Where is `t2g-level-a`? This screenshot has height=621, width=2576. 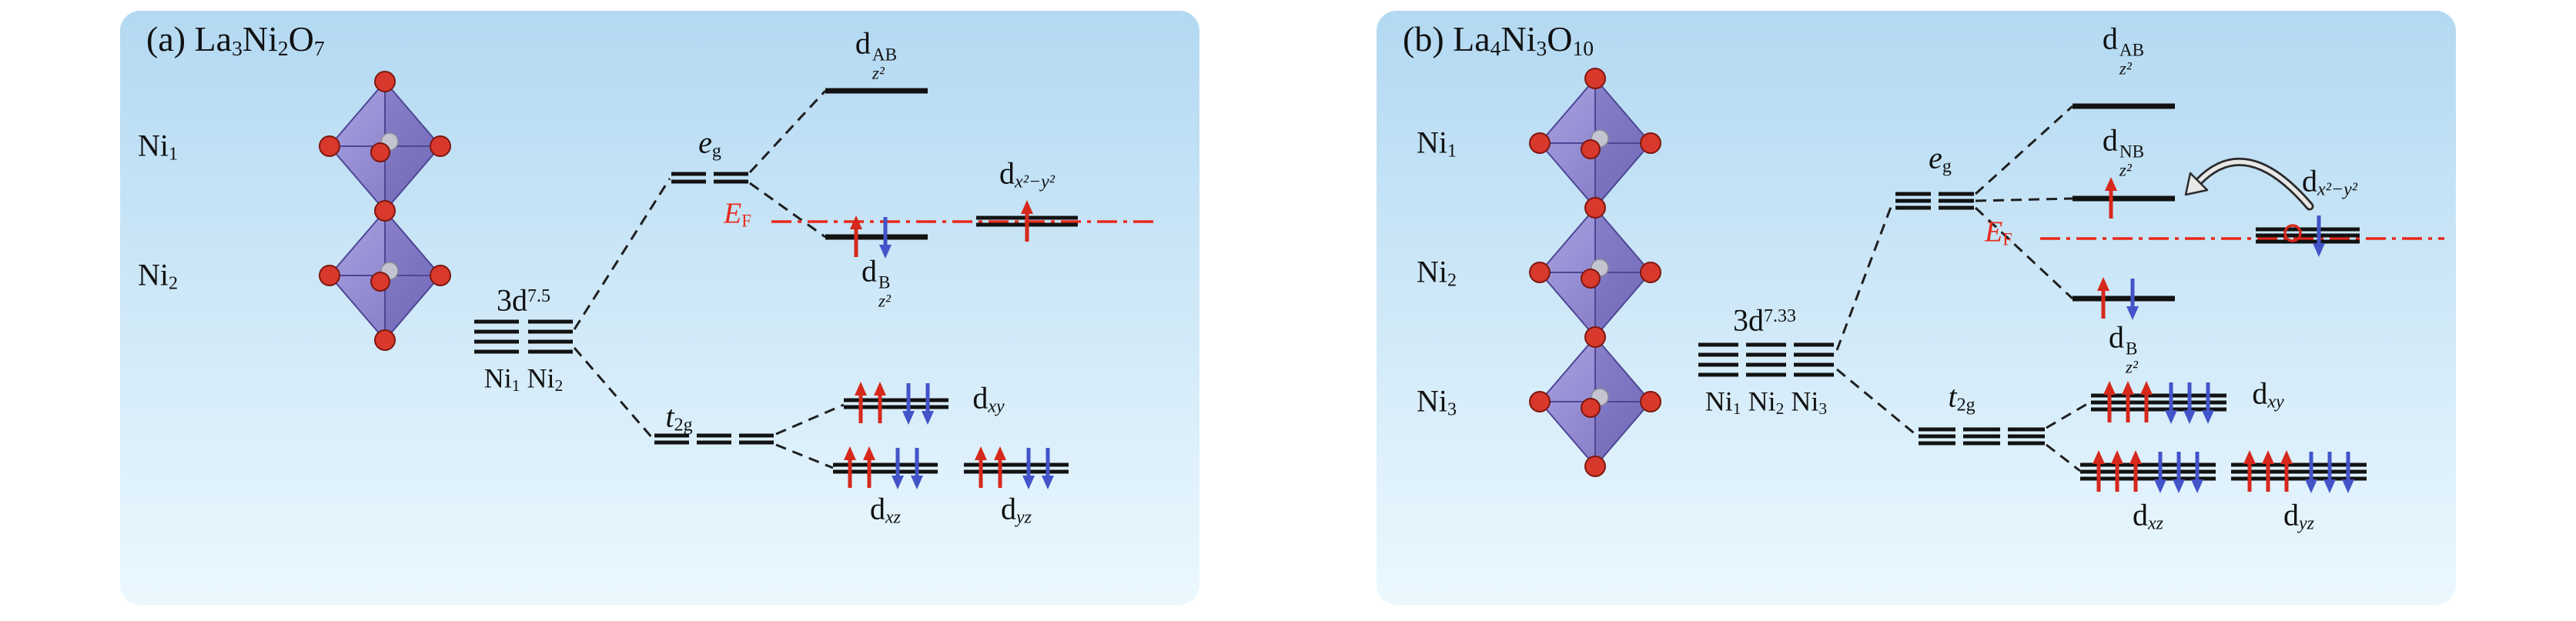
t2g-level-a is located at coordinates (714, 439).